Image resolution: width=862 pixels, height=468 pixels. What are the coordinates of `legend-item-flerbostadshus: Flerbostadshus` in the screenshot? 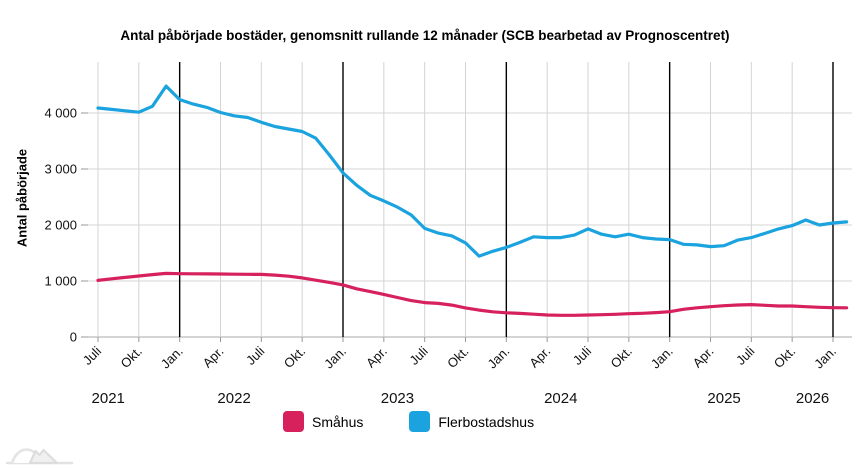 It's located at (471, 421).